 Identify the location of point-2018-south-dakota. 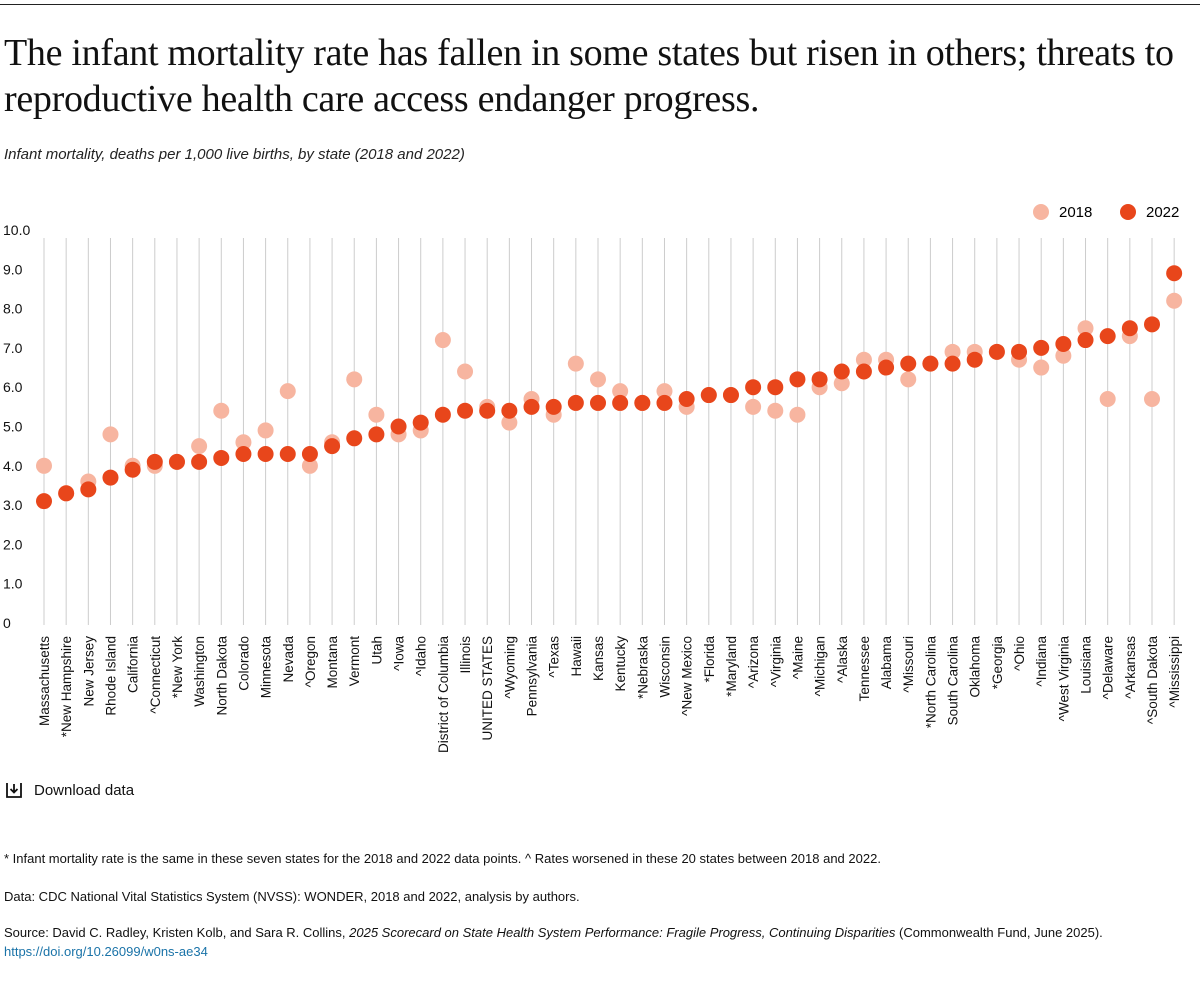
(1152, 398).